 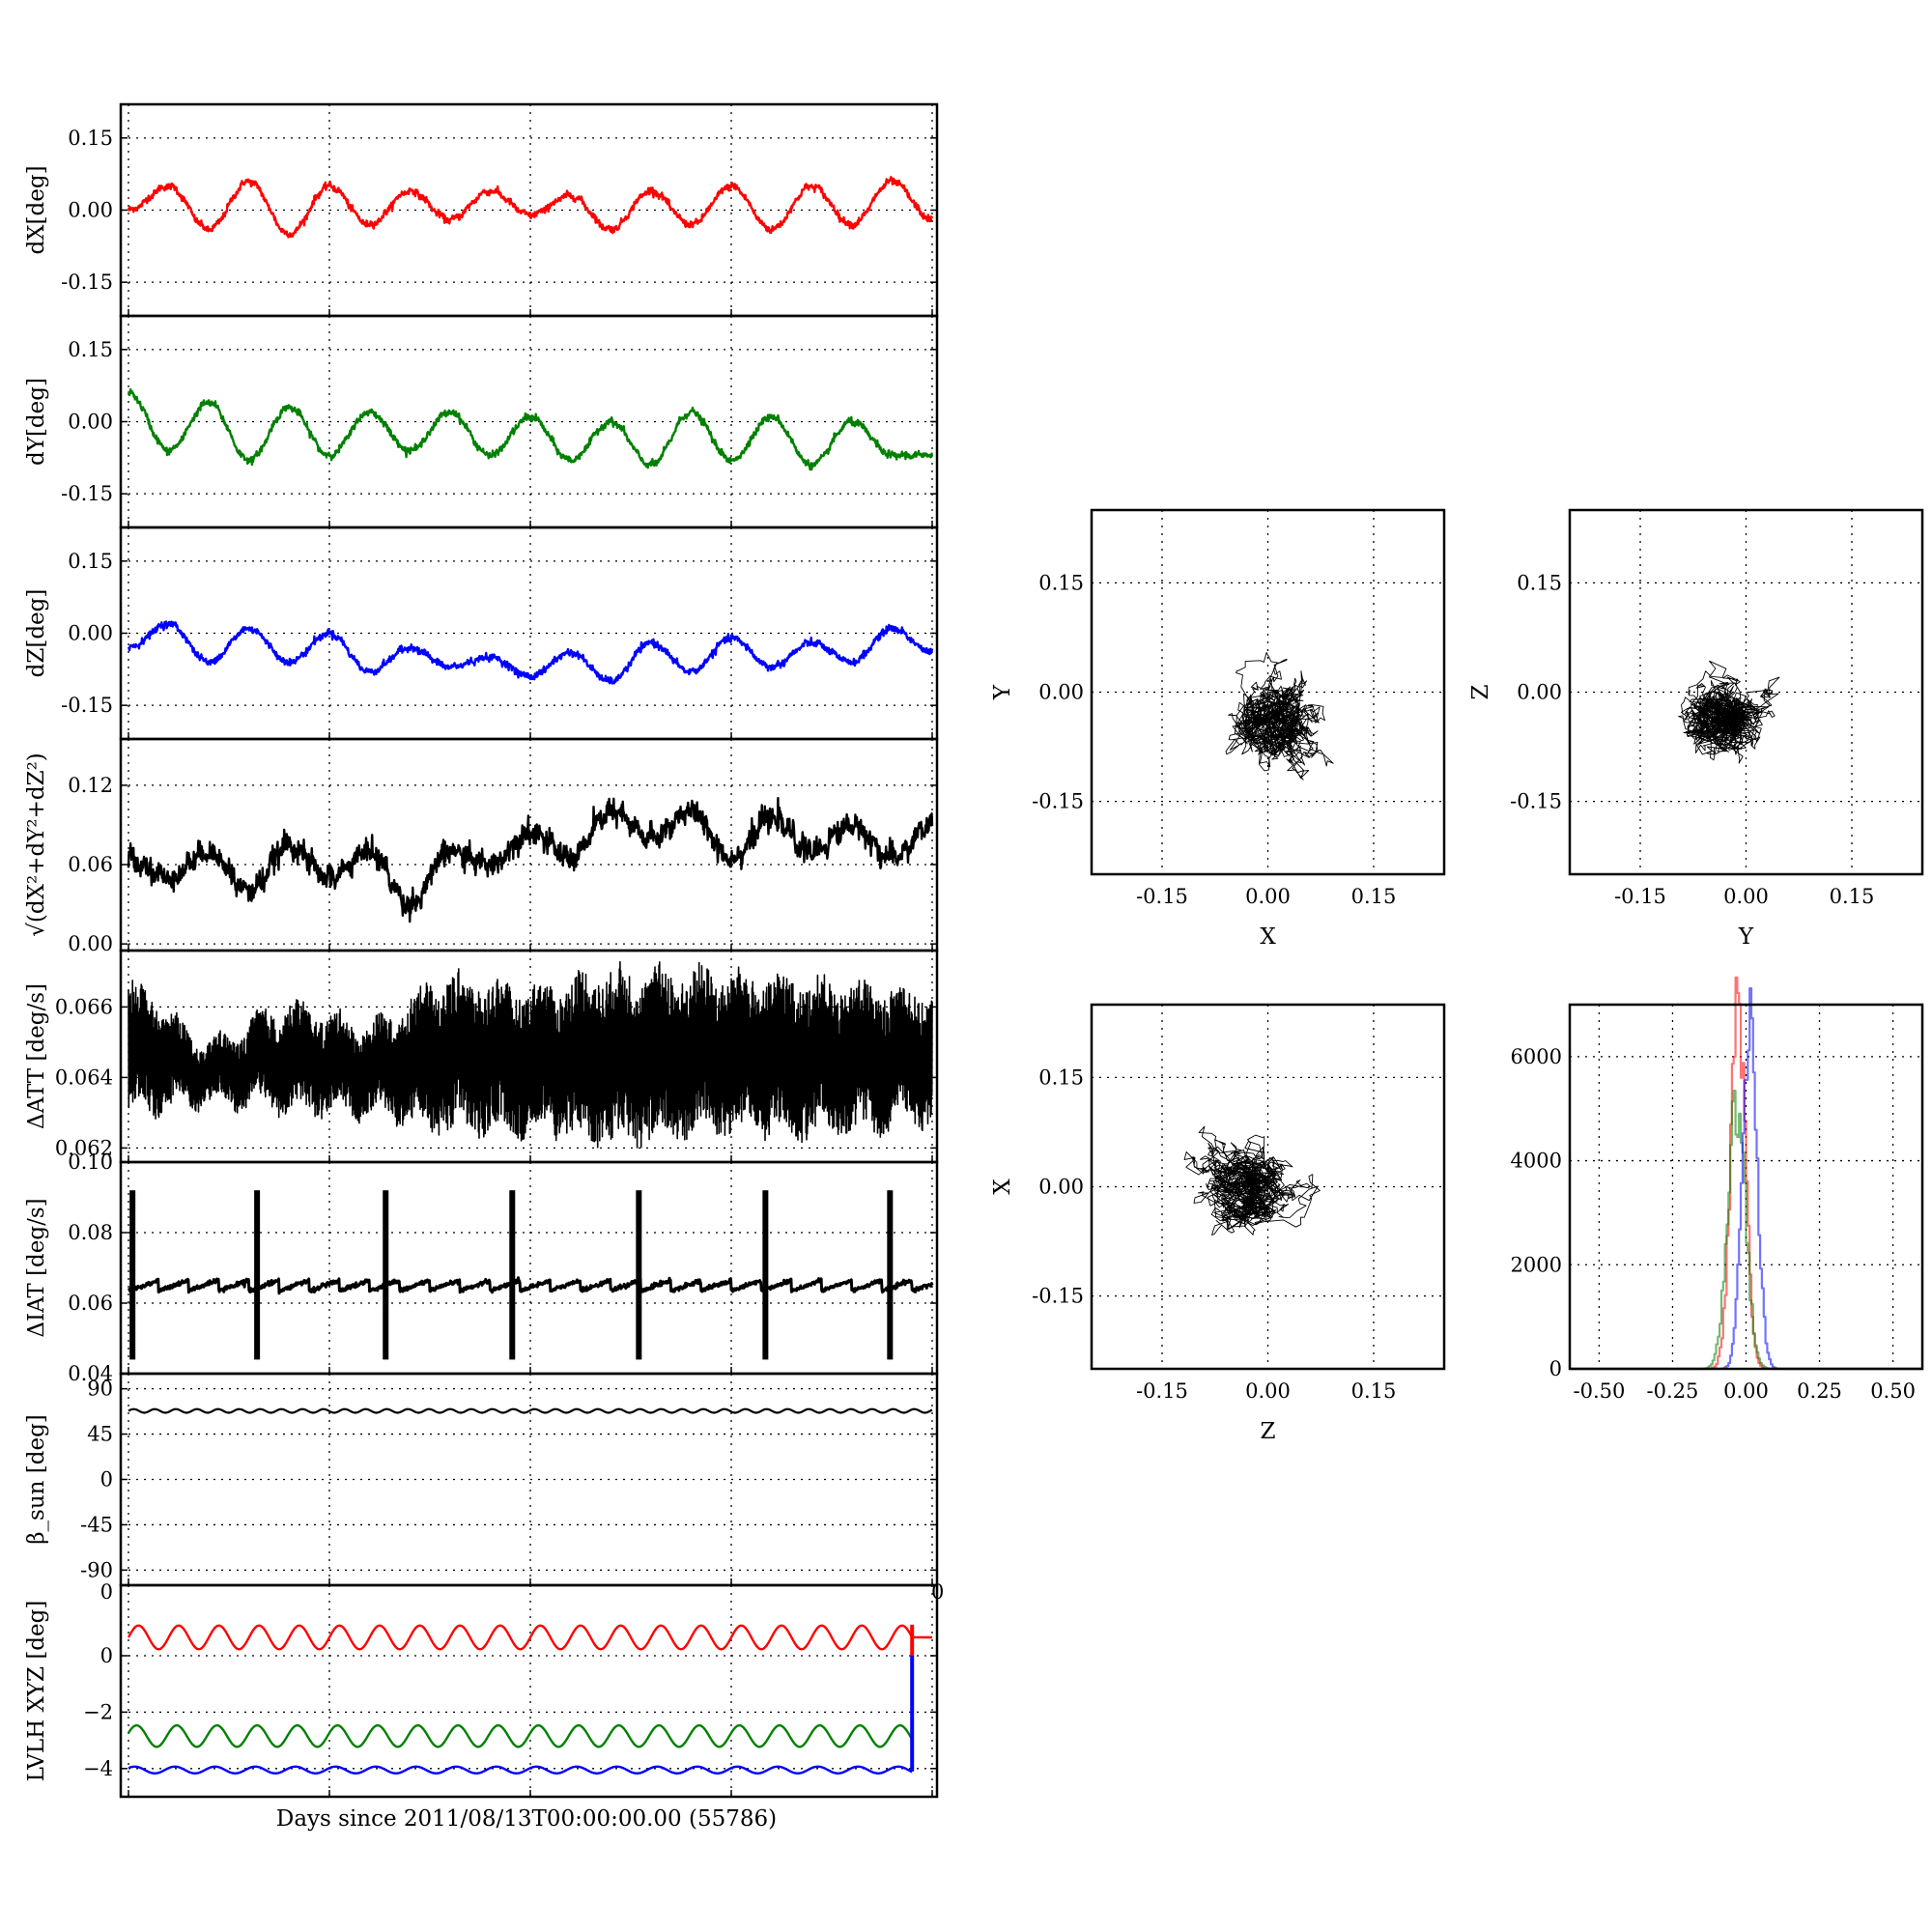 I want to click on y-axis-label: ΔATT [deg/s], so click(x=36, y=1056).